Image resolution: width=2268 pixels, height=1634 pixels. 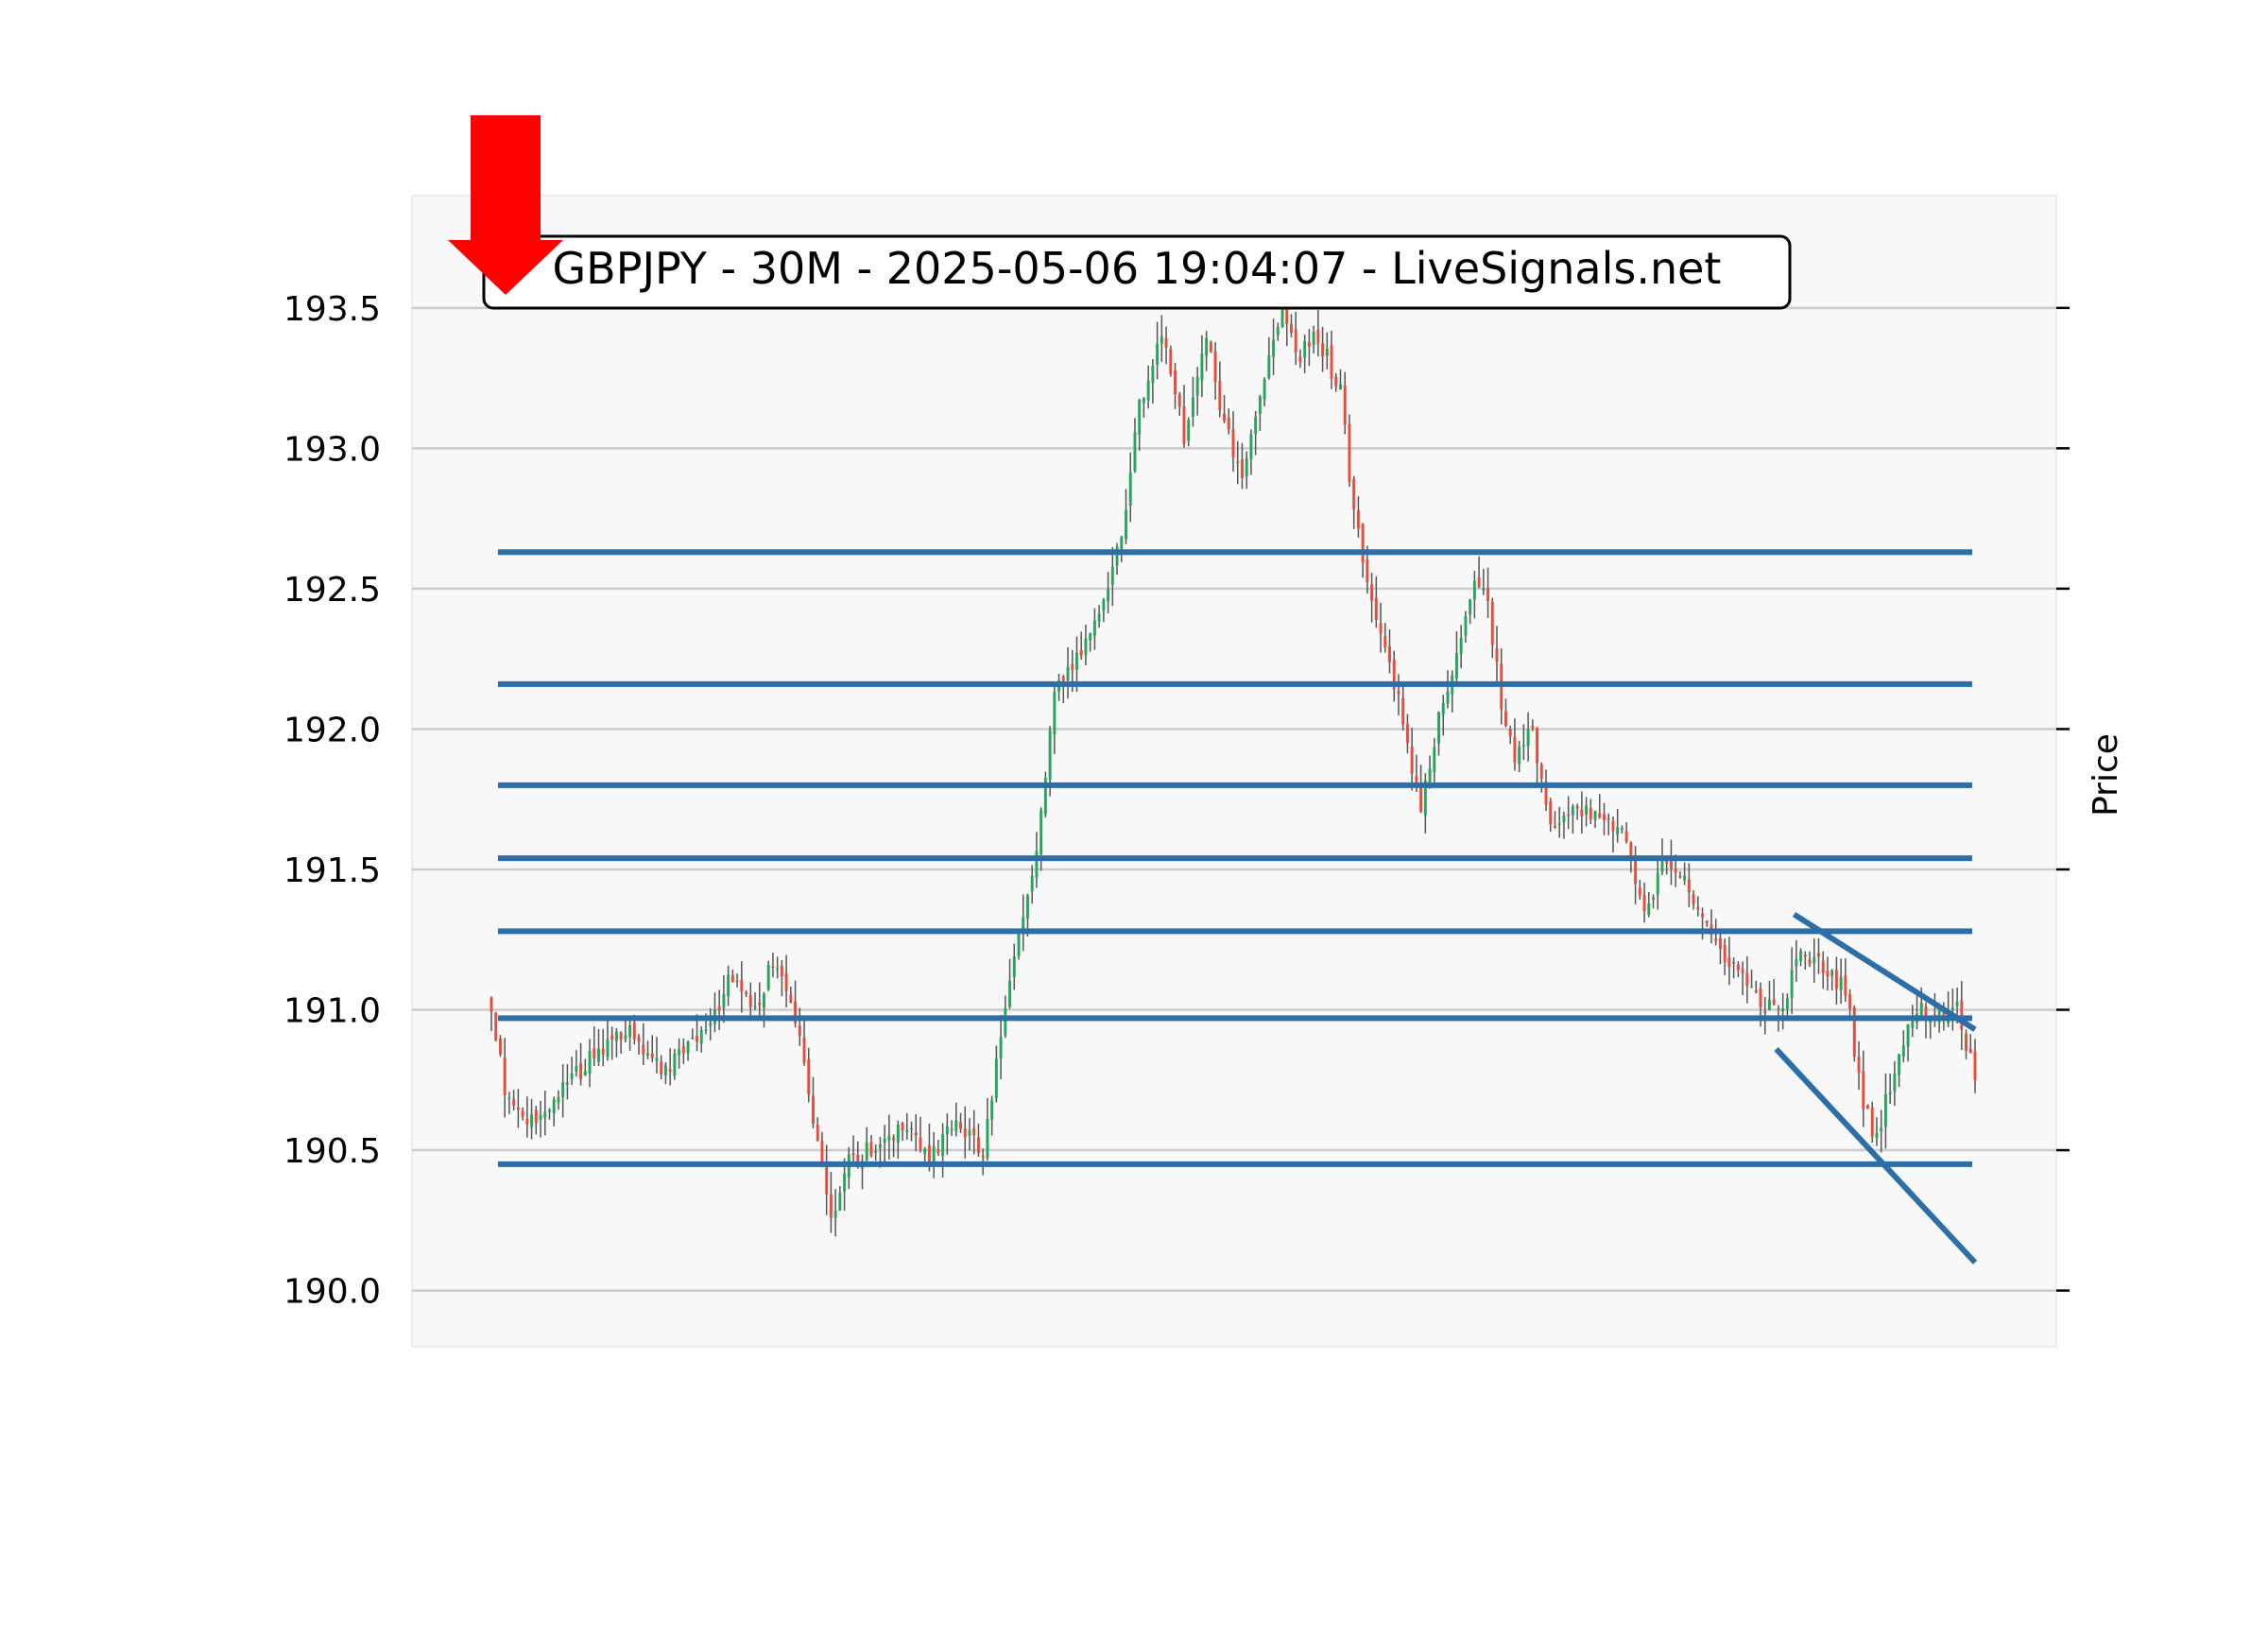 What do you see at coordinates (1876, 1155) in the screenshot?
I see `trendline` at bounding box center [1876, 1155].